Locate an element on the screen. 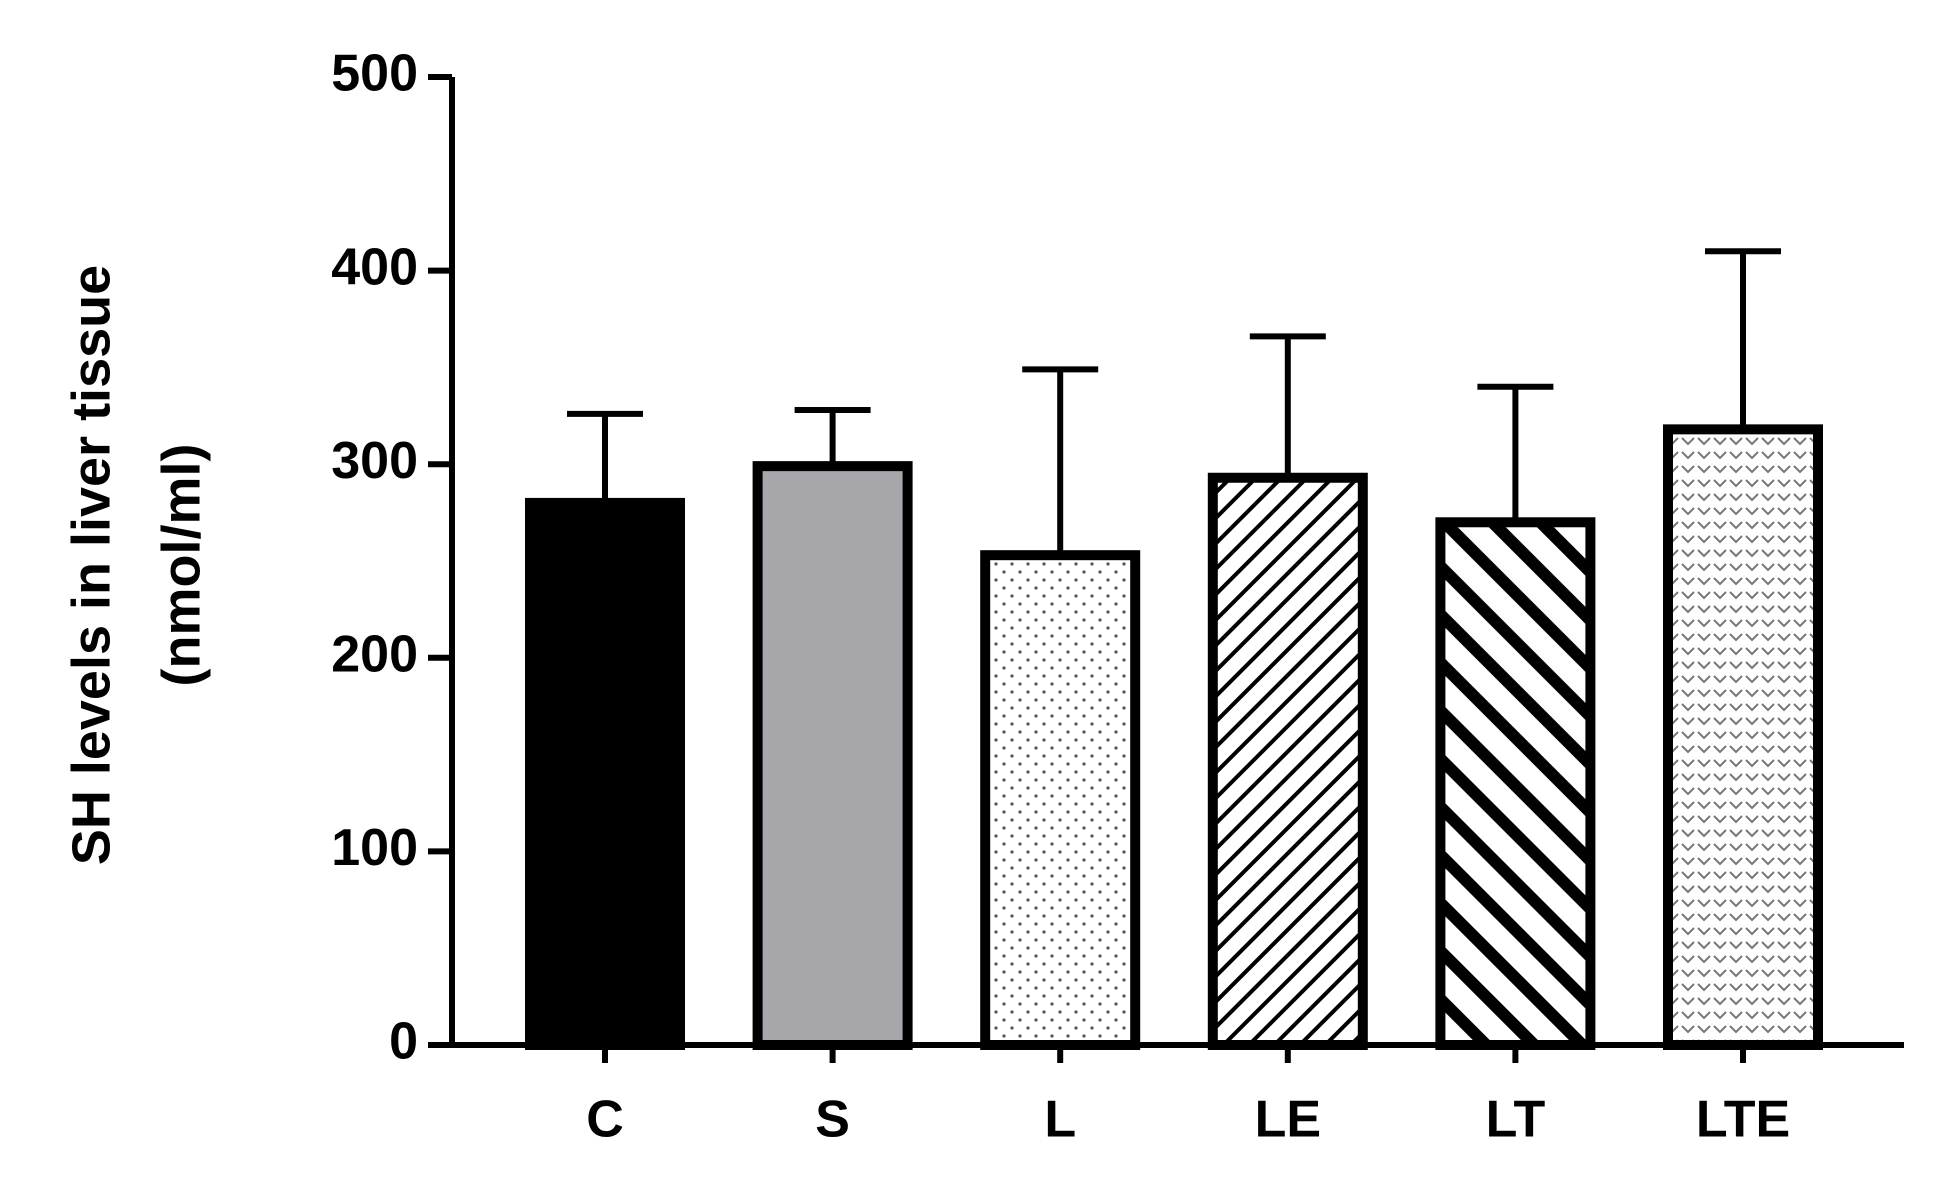  y-tick-label: 200 is located at coordinates (374, 655).